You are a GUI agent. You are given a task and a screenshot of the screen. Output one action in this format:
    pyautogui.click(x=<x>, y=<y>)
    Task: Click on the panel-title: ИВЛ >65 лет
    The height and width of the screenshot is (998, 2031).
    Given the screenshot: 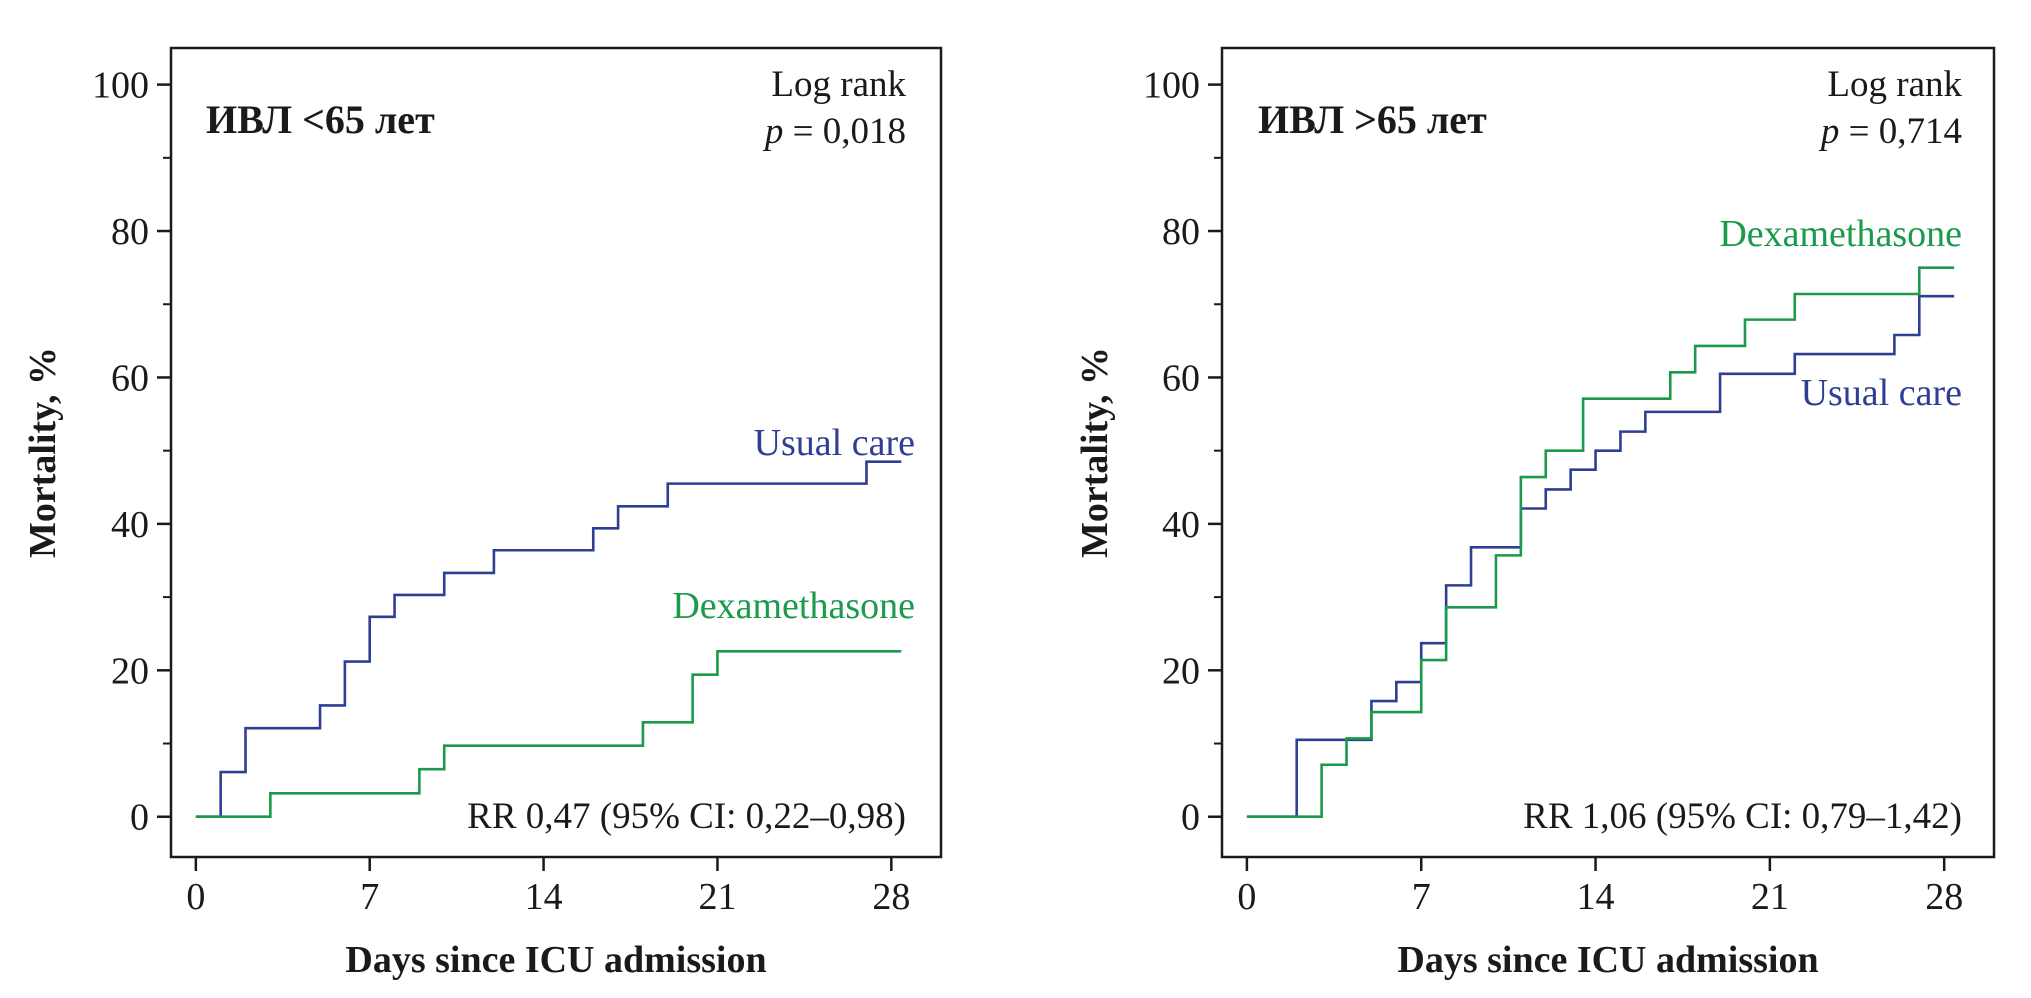 What is the action you would take?
    pyautogui.click(x=1372, y=119)
    